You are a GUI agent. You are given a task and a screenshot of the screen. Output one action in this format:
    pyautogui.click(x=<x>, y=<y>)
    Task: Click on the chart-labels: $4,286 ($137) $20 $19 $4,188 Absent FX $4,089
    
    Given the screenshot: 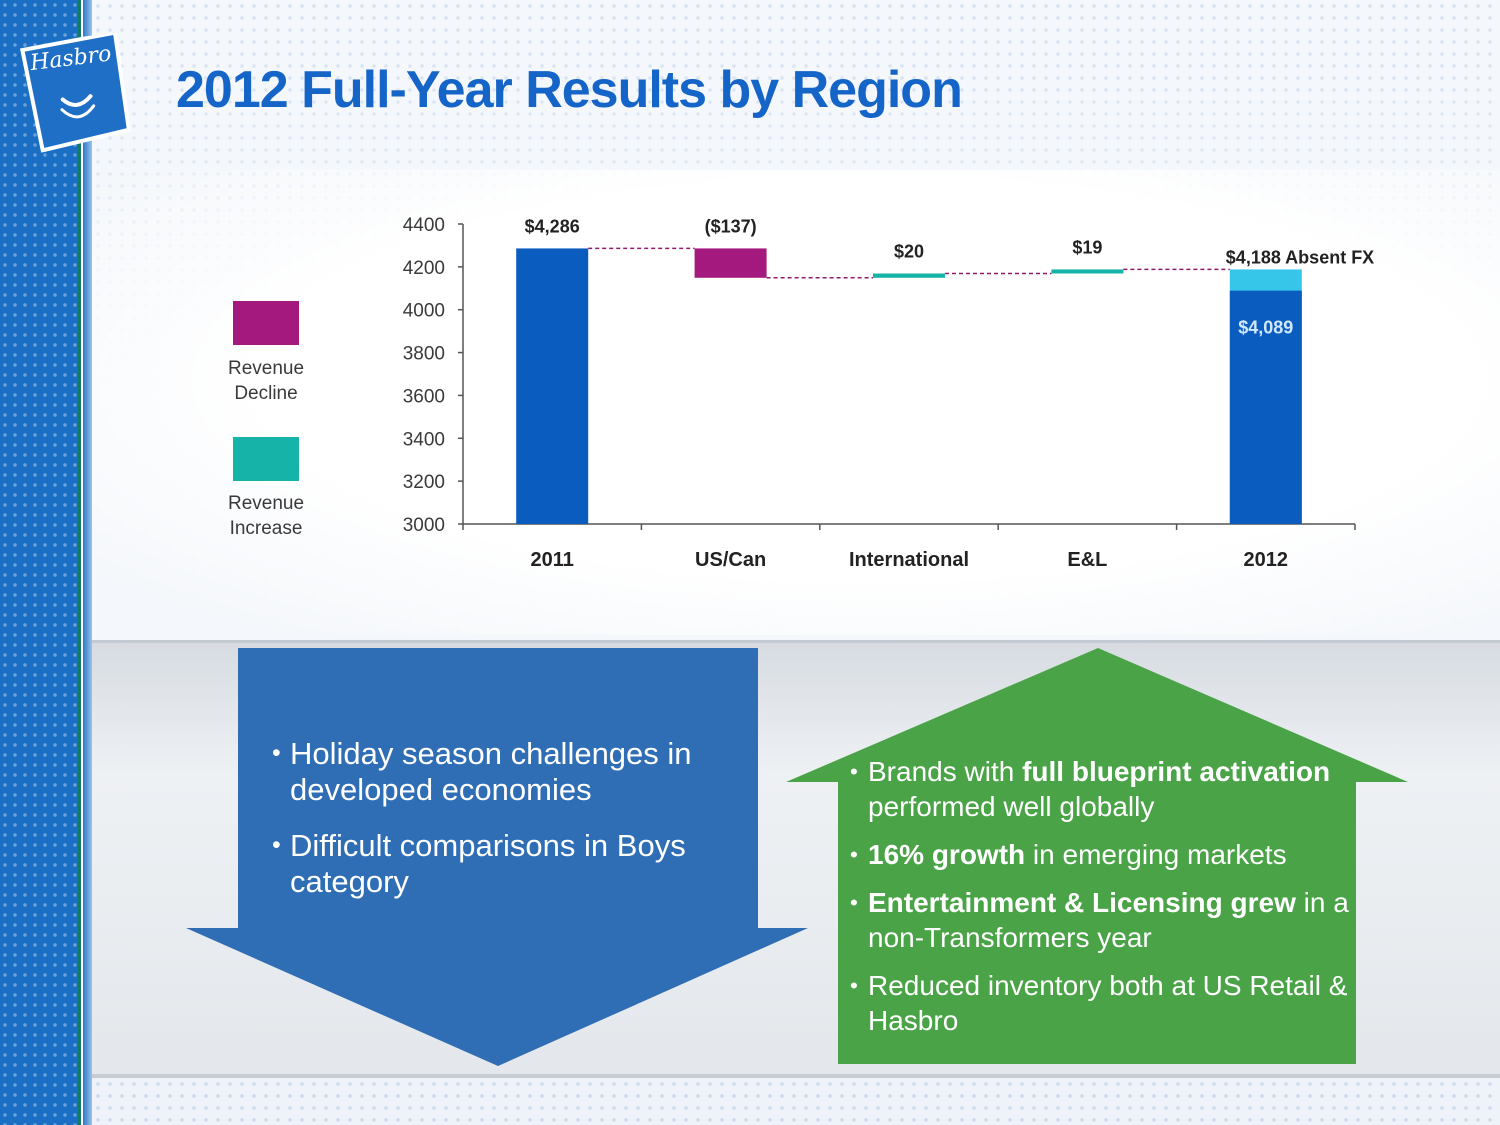 What is the action you would take?
    pyautogui.click(x=950, y=276)
    